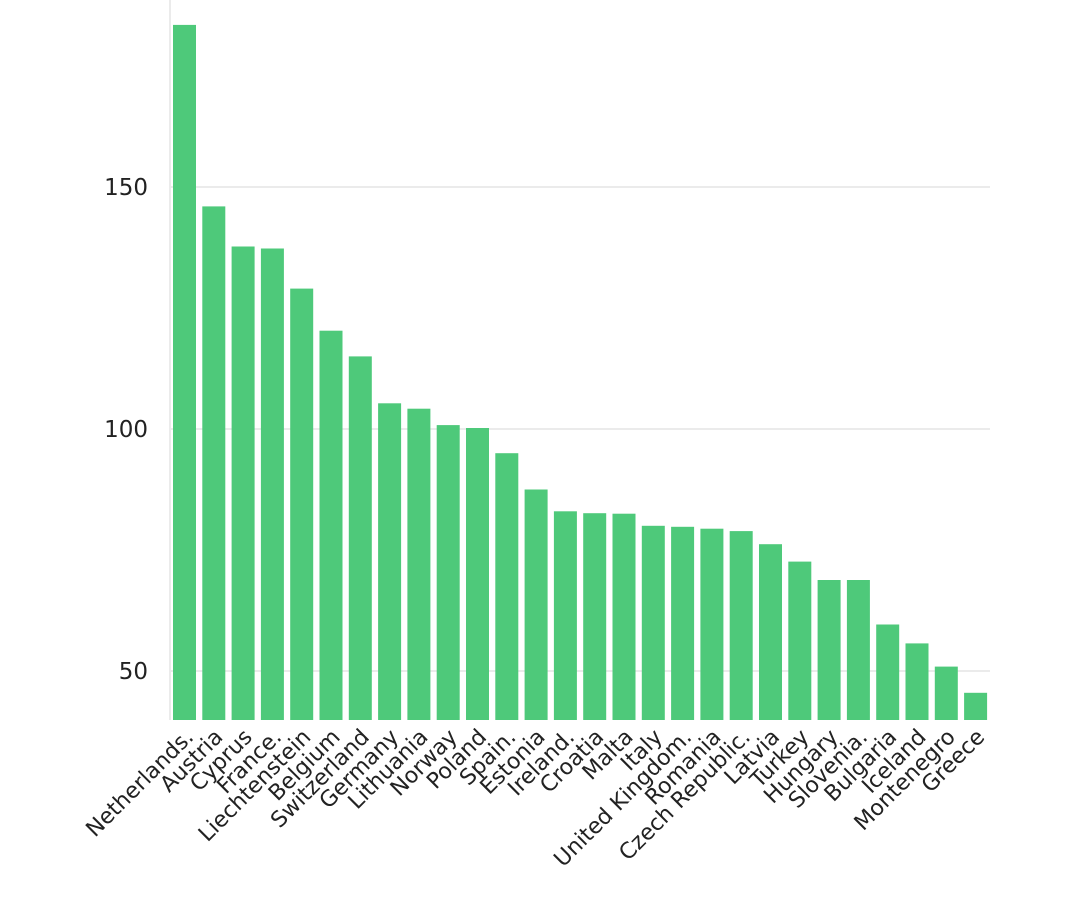  Describe the element at coordinates (595, 616) in the screenshot. I see `bar-croatia` at that location.